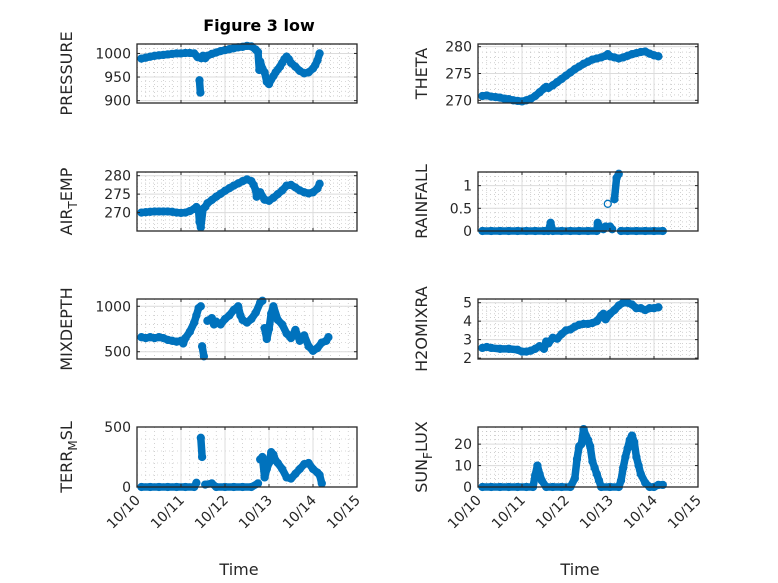  I want to click on y-axis-label: PRESSURE, so click(66, 73).